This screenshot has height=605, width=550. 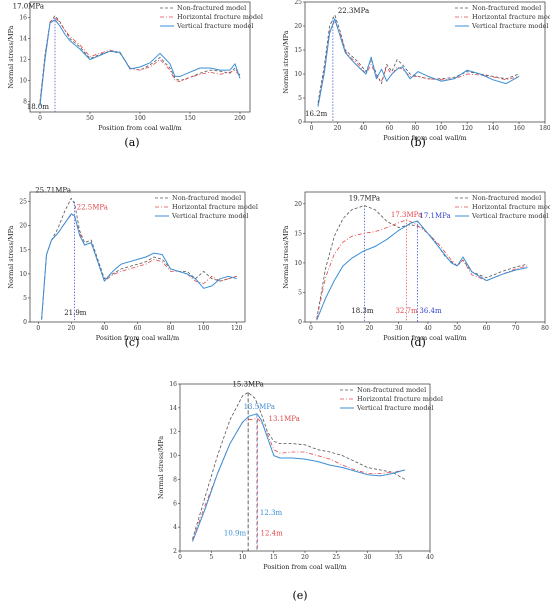 I want to click on y-tick-label: 2, so click(x=175, y=551).